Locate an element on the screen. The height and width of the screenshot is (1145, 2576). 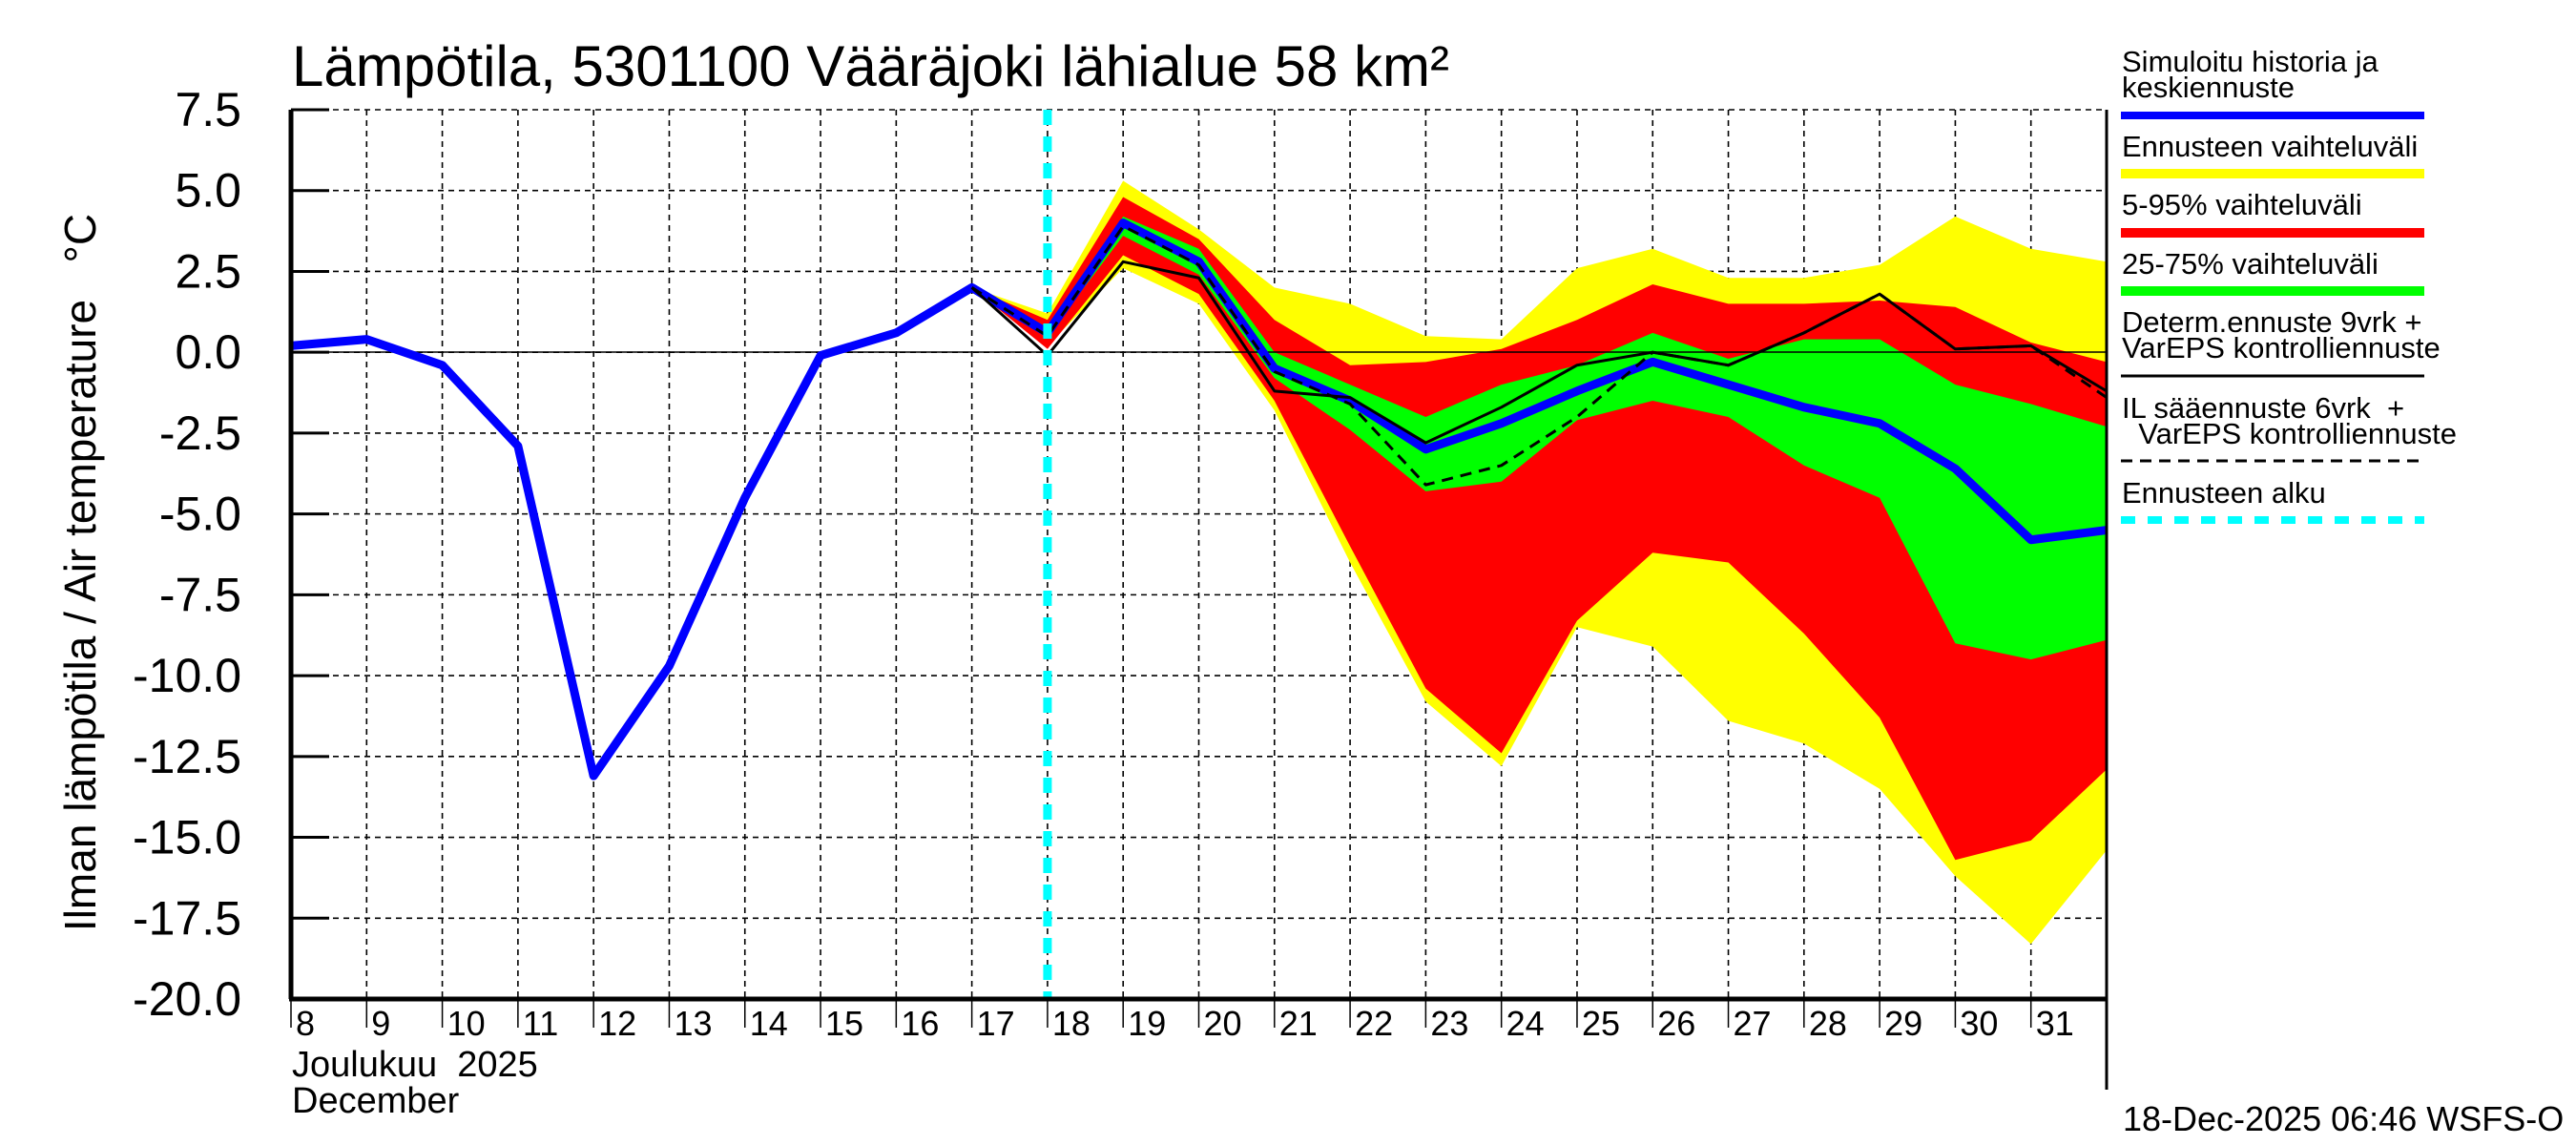
x-tick-label: 26 is located at coordinates (1676, 1023).